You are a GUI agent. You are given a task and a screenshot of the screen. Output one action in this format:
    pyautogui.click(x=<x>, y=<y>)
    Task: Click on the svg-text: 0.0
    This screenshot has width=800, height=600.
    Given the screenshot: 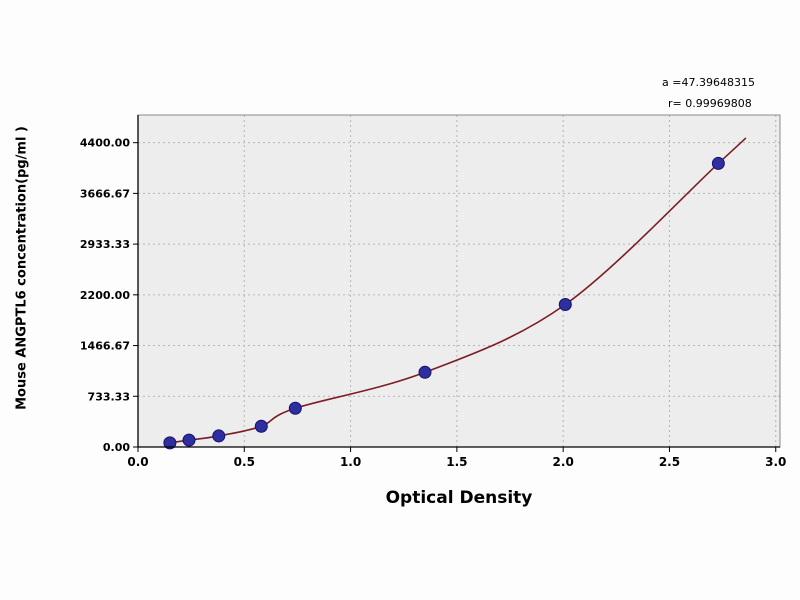 What is the action you would take?
    pyautogui.click(x=137, y=462)
    